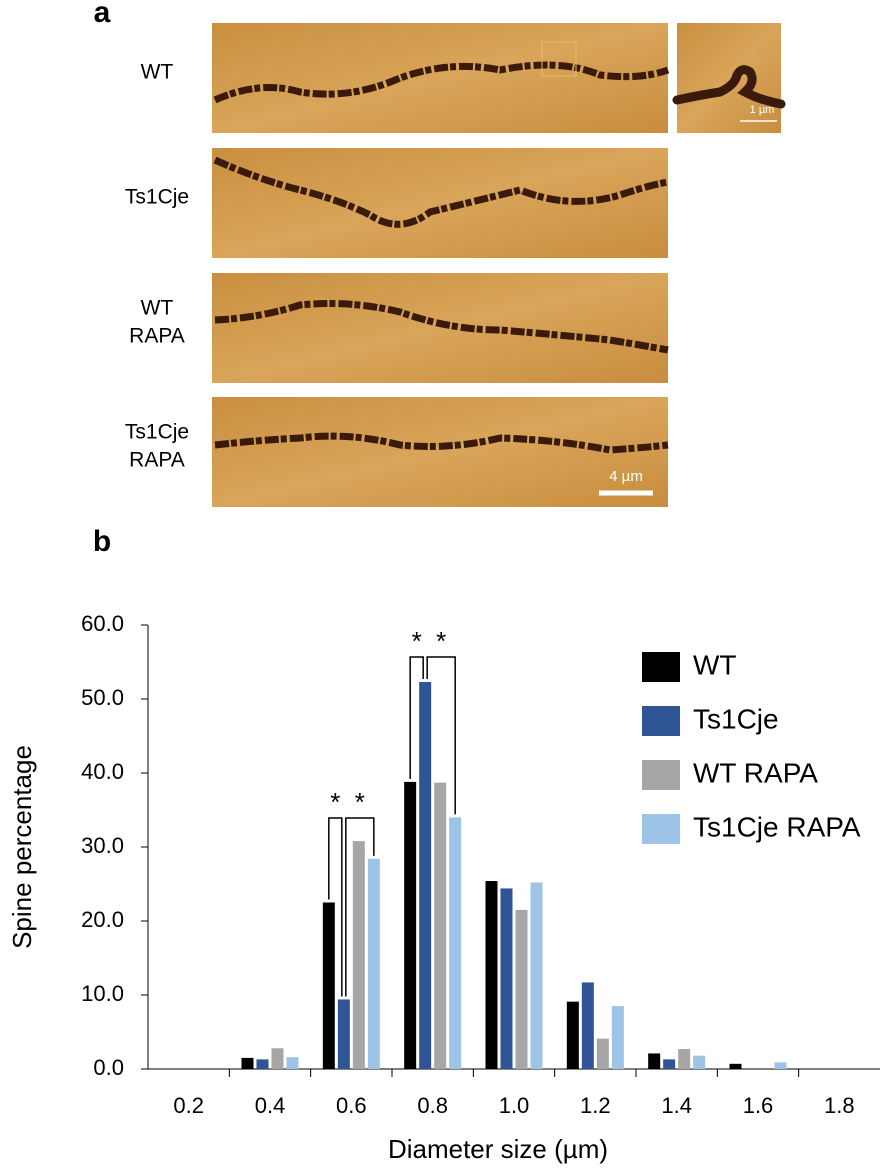 This screenshot has width=888, height=1173. Describe the element at coordinates (102, 919) in the screenshot. I see `y-tick-label: 20.0` at that location.